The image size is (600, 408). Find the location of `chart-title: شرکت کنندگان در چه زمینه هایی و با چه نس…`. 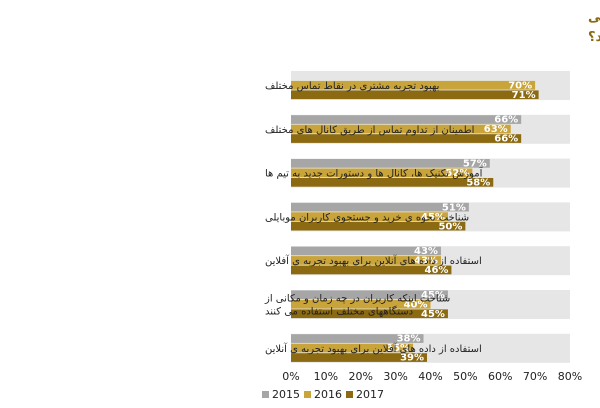

chart-title: شرکت کنندگان در چه زمینه هایی و با چه نس… is located at coordinates (594, 26).